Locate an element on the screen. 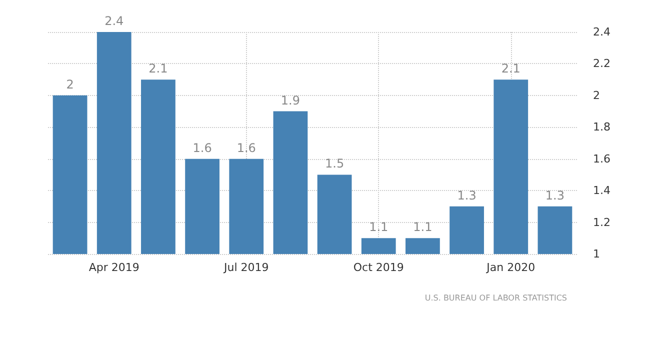  y-tick-label: 1.4 is located at coordinates (601, 191).